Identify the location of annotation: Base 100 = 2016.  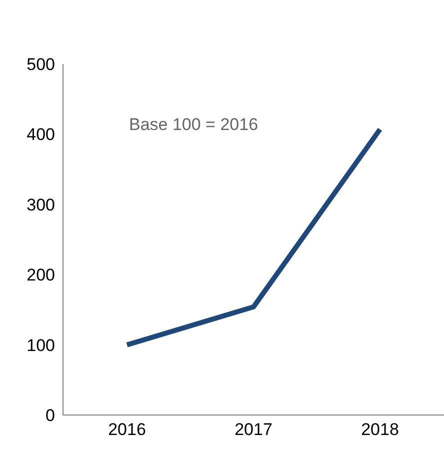
(193, 125).